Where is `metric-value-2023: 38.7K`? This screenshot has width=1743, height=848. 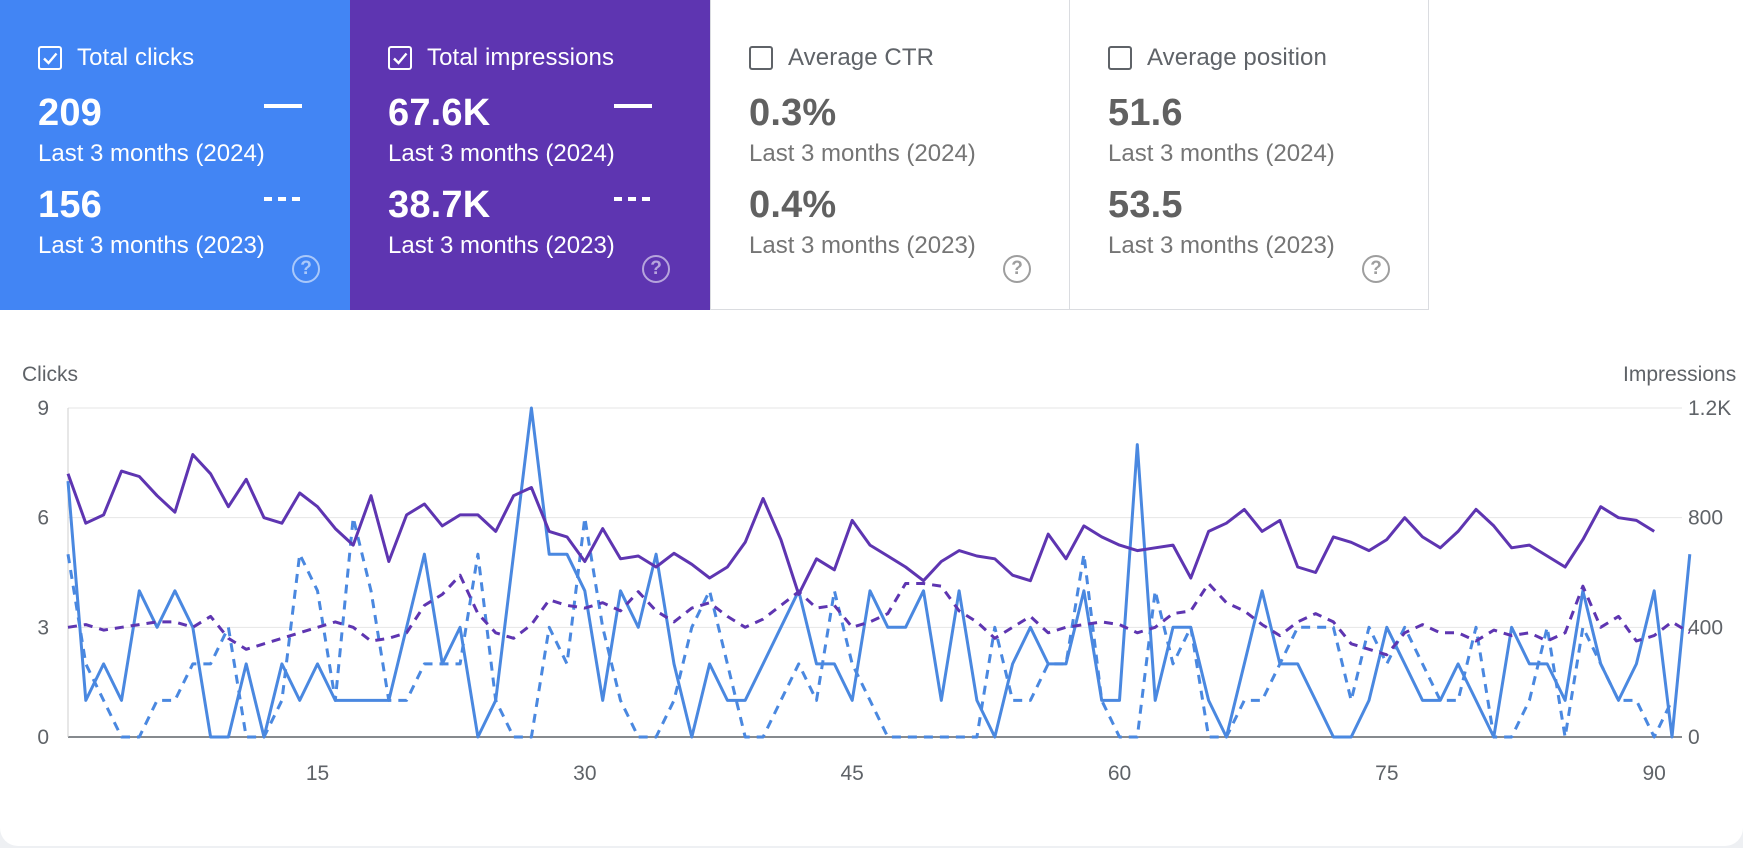
metric-value-2023: 38.7K is located at coordinates (439, 205).